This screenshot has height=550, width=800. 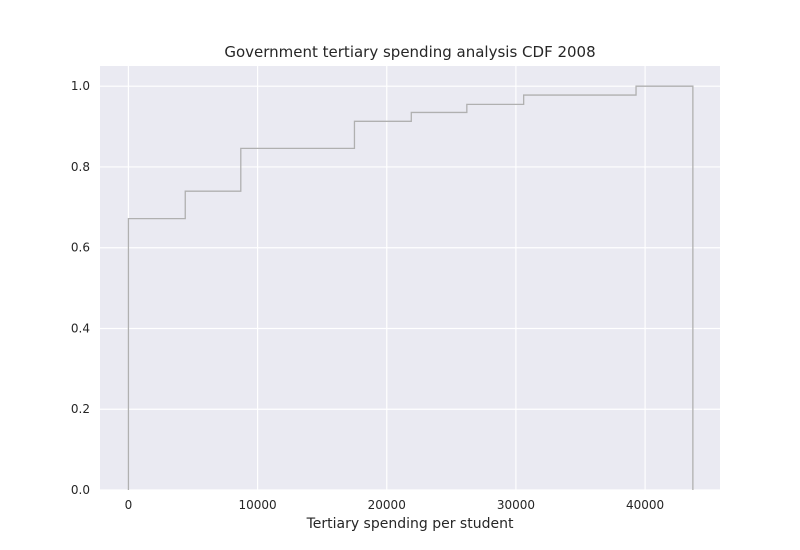 What do you see at coordinates (129, 505) in the screenshot?
I see `x-tick-label: 0` at bounding box center [129, 505].